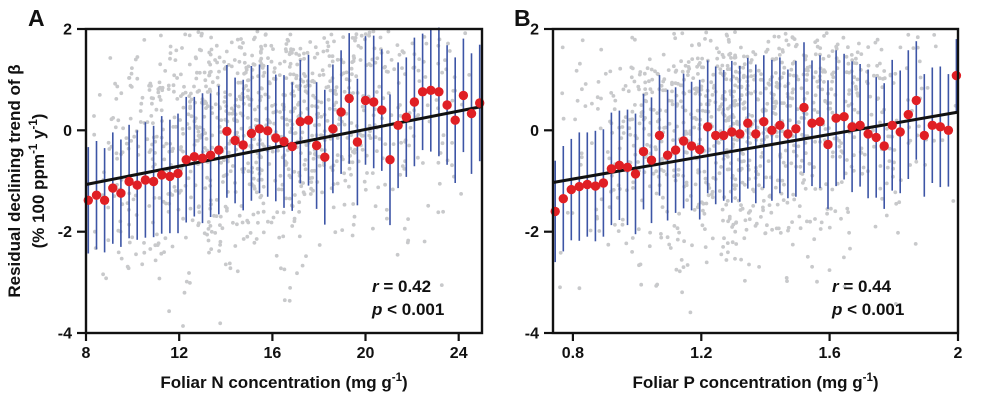  I want to click on x-tick-label: 16, so click(273, 353).